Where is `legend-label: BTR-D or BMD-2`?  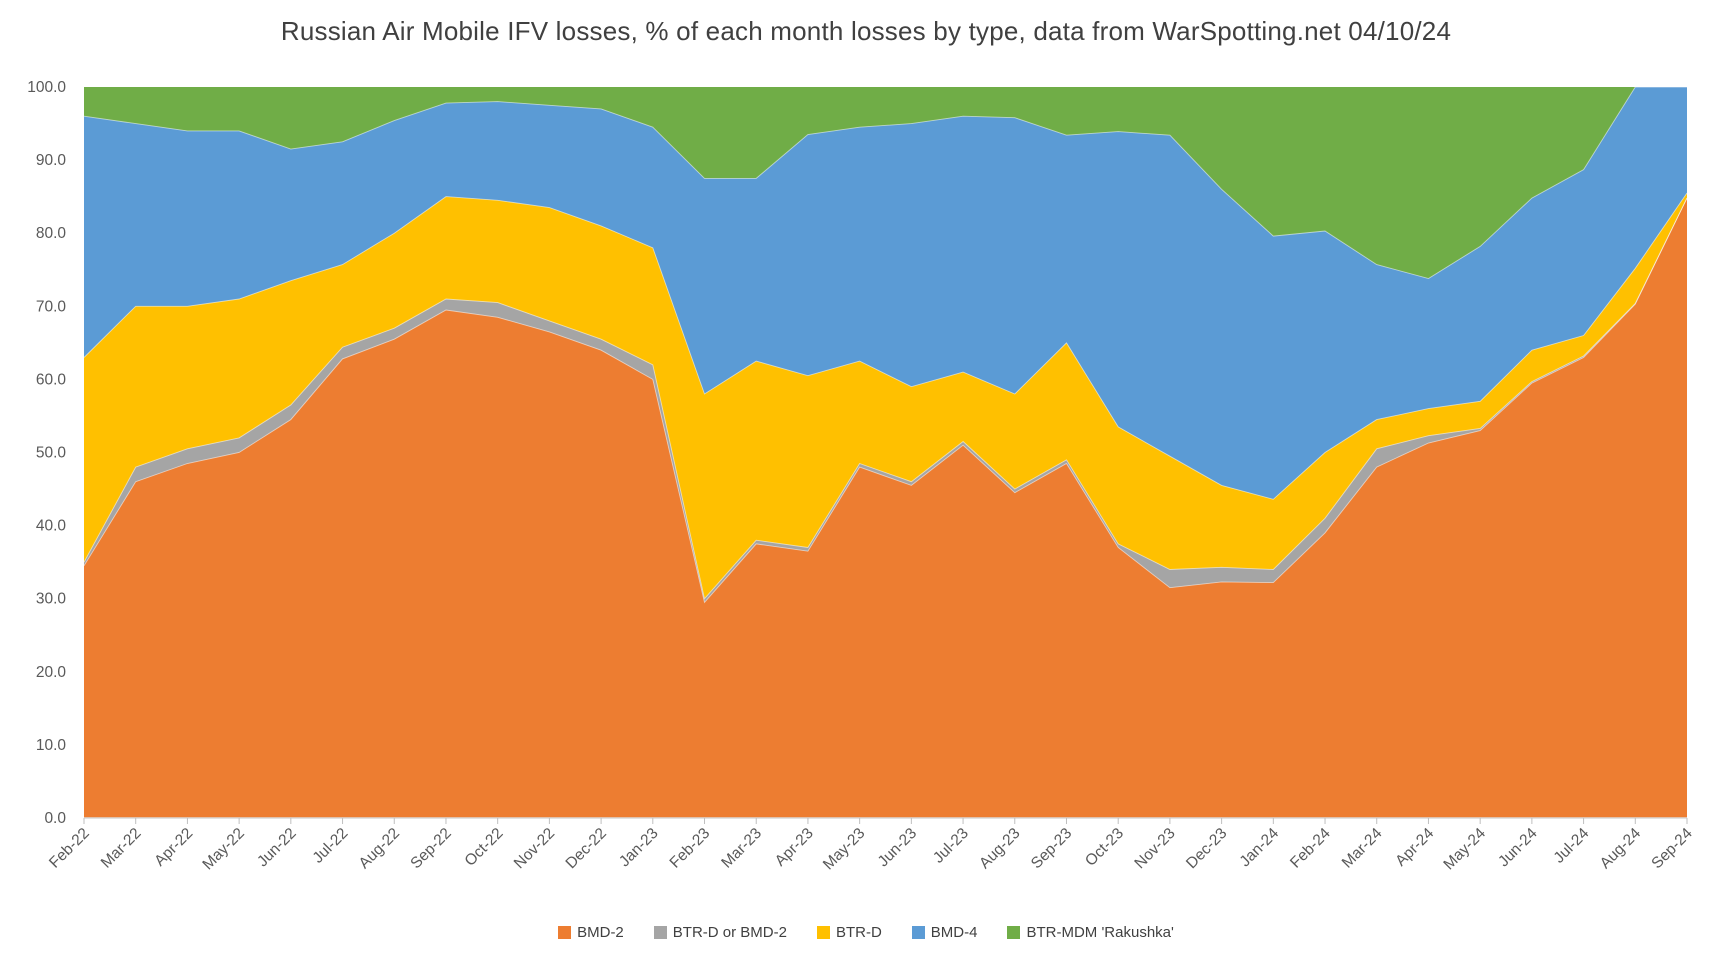 legend-label: BTR-D or BMD-2 is located at coordinates (729, 932).